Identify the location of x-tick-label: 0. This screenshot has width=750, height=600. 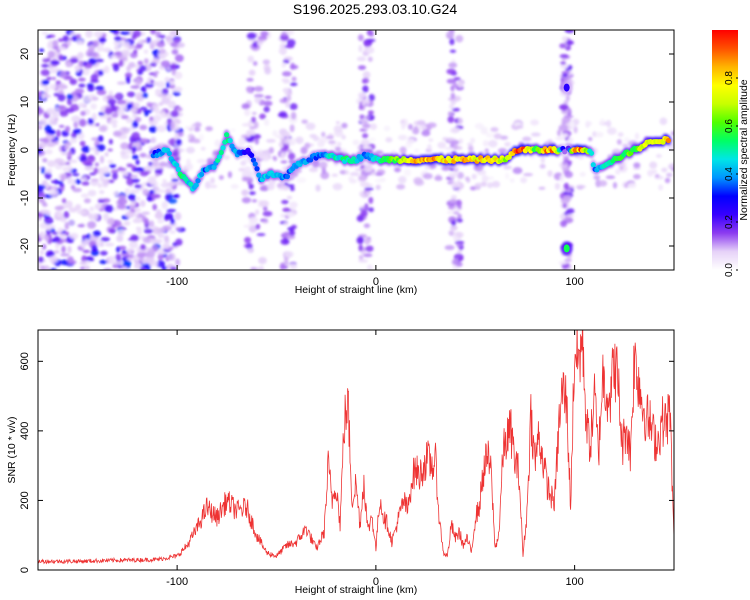
(376, 282).